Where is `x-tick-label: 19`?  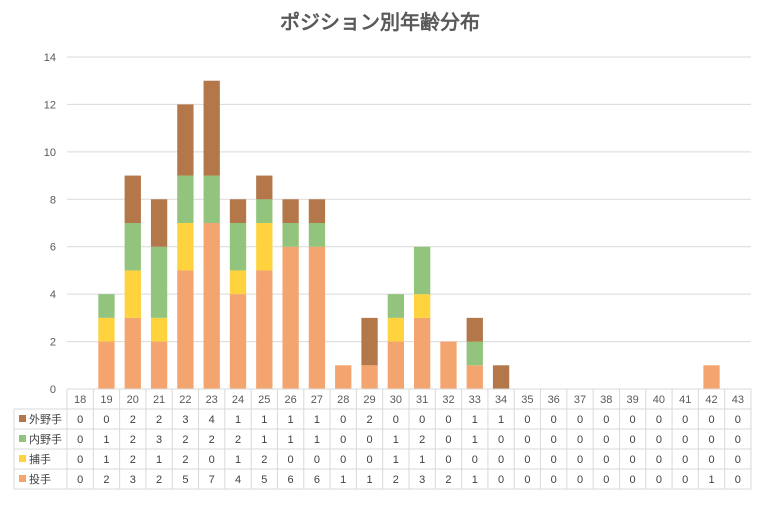 x-tick-label: 19 is located at coordinates (106, 400).